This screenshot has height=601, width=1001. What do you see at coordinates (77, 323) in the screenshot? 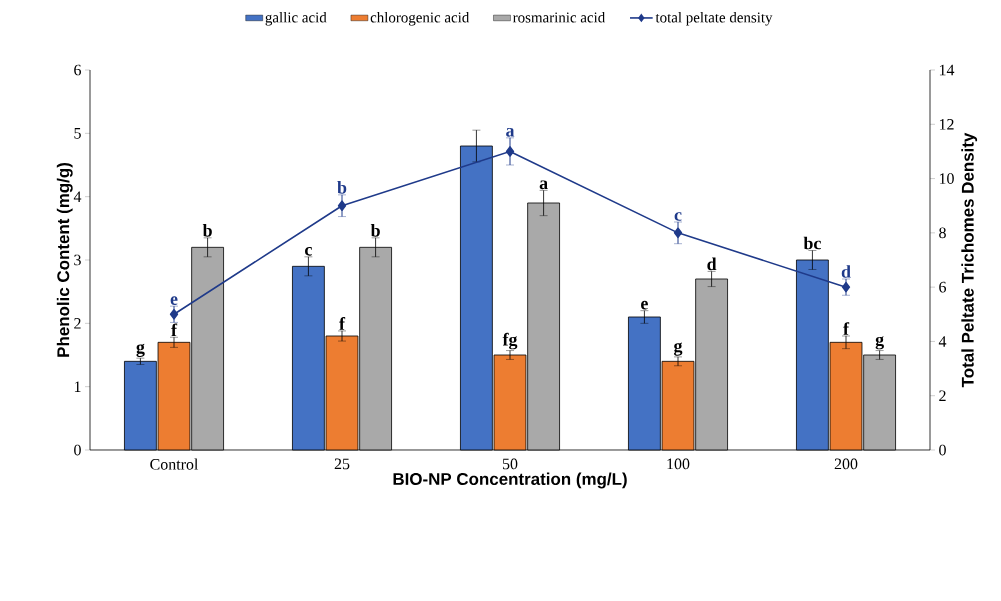
I see `y-tick-label: 2` at bounding box center [77, 323].